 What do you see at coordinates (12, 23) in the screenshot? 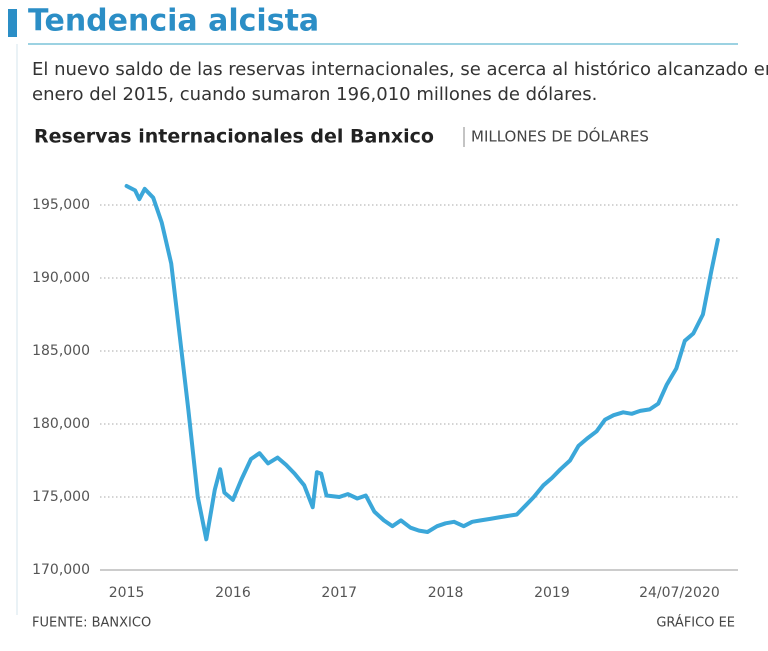
I see `title-marker` at bounding box center [12, 23].